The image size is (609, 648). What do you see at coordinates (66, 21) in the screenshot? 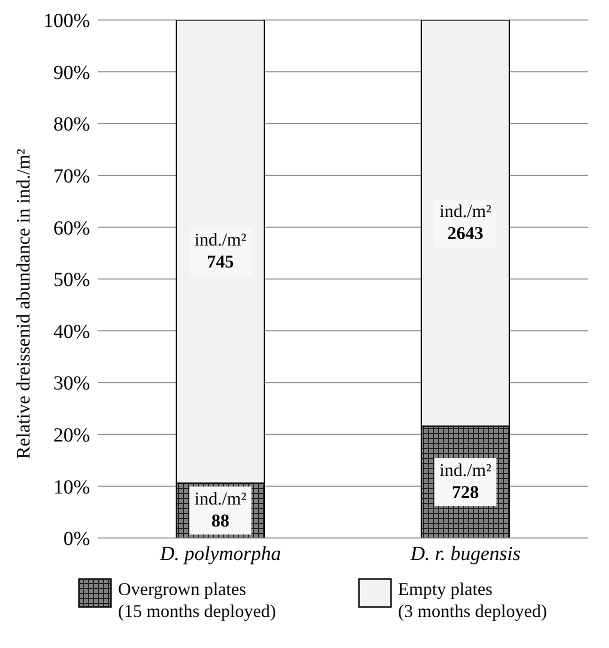
I see `y-tick-label: 100%` at bounding box center [66, 21].